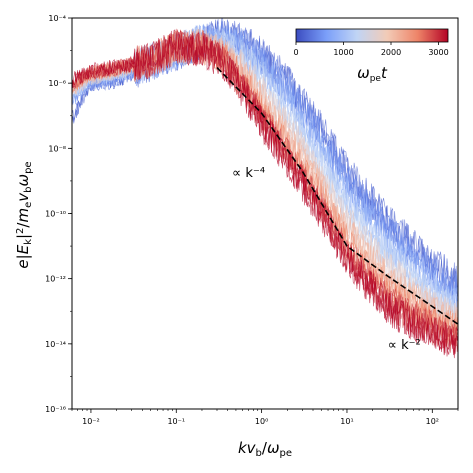 Image resolution: width=473 pixels, height=473 pixels. What do you see at coordinates (404, 345) in the screenshot?
I see `power-law-annotation: ∝ k⁻²` at bounding box center [404, 345].